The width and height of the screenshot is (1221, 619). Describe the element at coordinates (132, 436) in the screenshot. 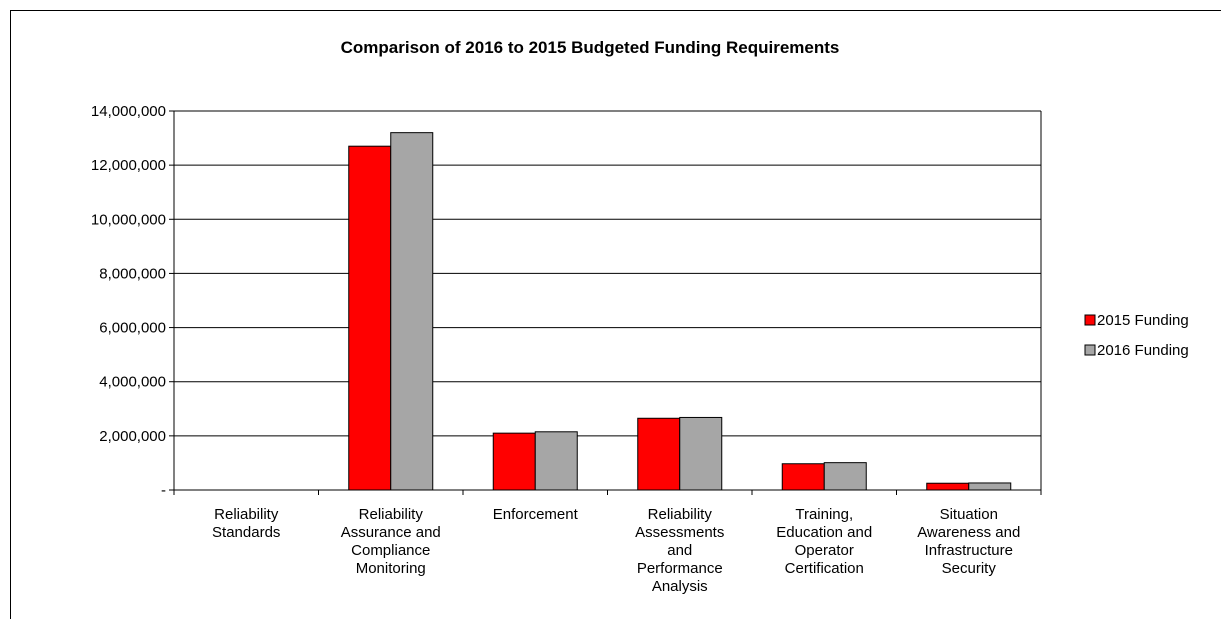

I see `y-tick-label: 2,000,000` at that location.